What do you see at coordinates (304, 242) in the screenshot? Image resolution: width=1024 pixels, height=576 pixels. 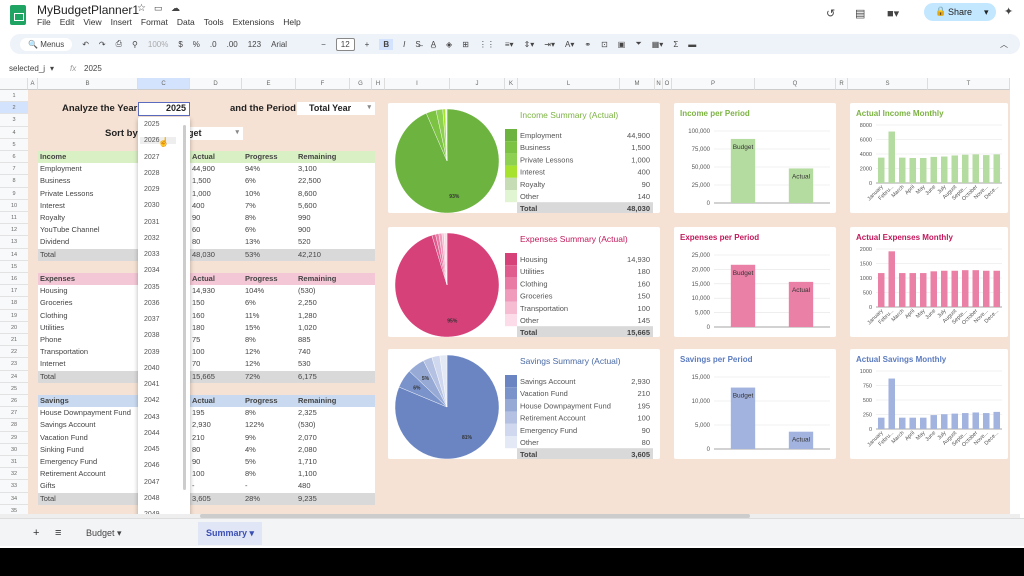 I see `cell: 520` at bounding box center [304, 242].